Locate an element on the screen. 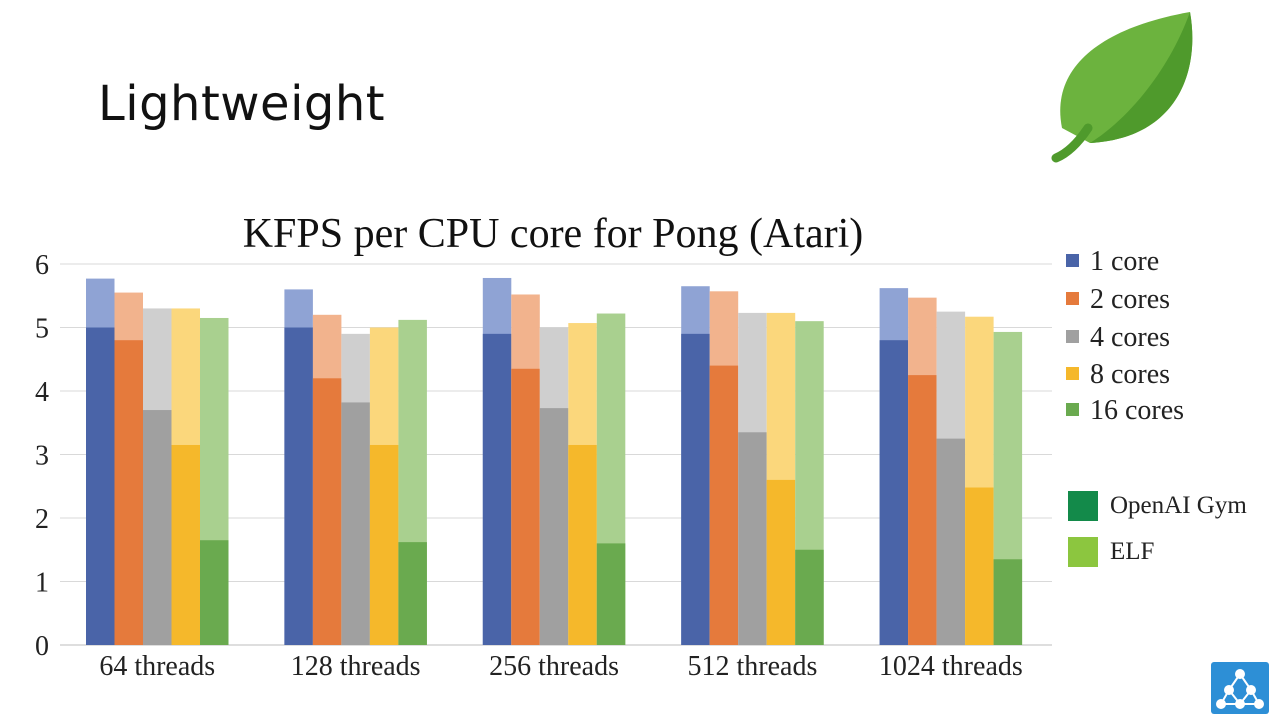  legend-label: 1 core is located at coordinates (1124, 261).